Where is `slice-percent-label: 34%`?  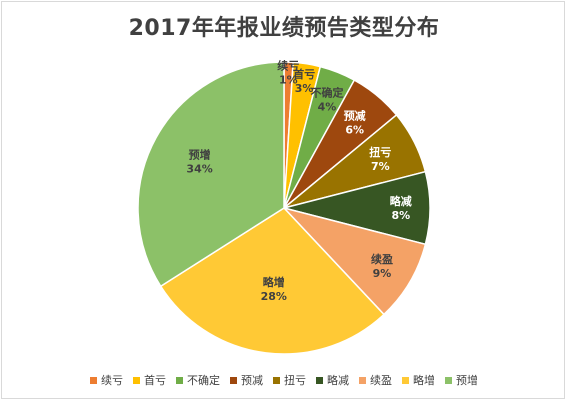 slice-percent-label: 34% is located at coordinates (199, 169).